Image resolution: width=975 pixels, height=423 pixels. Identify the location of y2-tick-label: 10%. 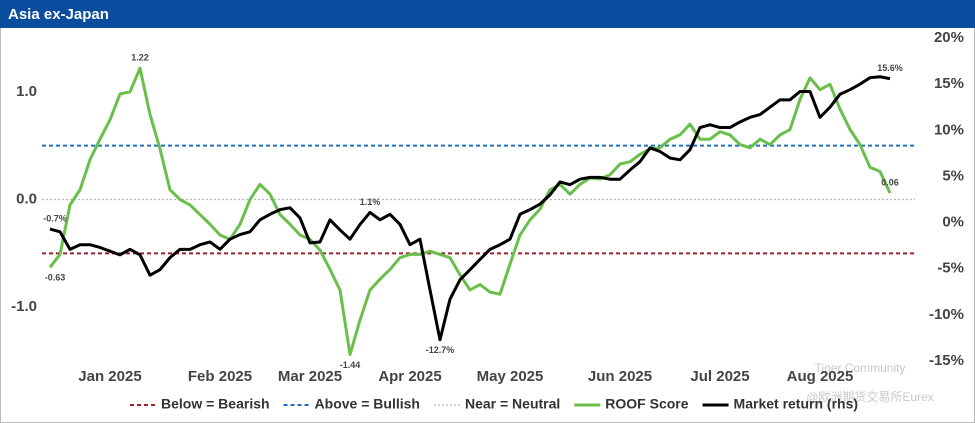
(949, 129).